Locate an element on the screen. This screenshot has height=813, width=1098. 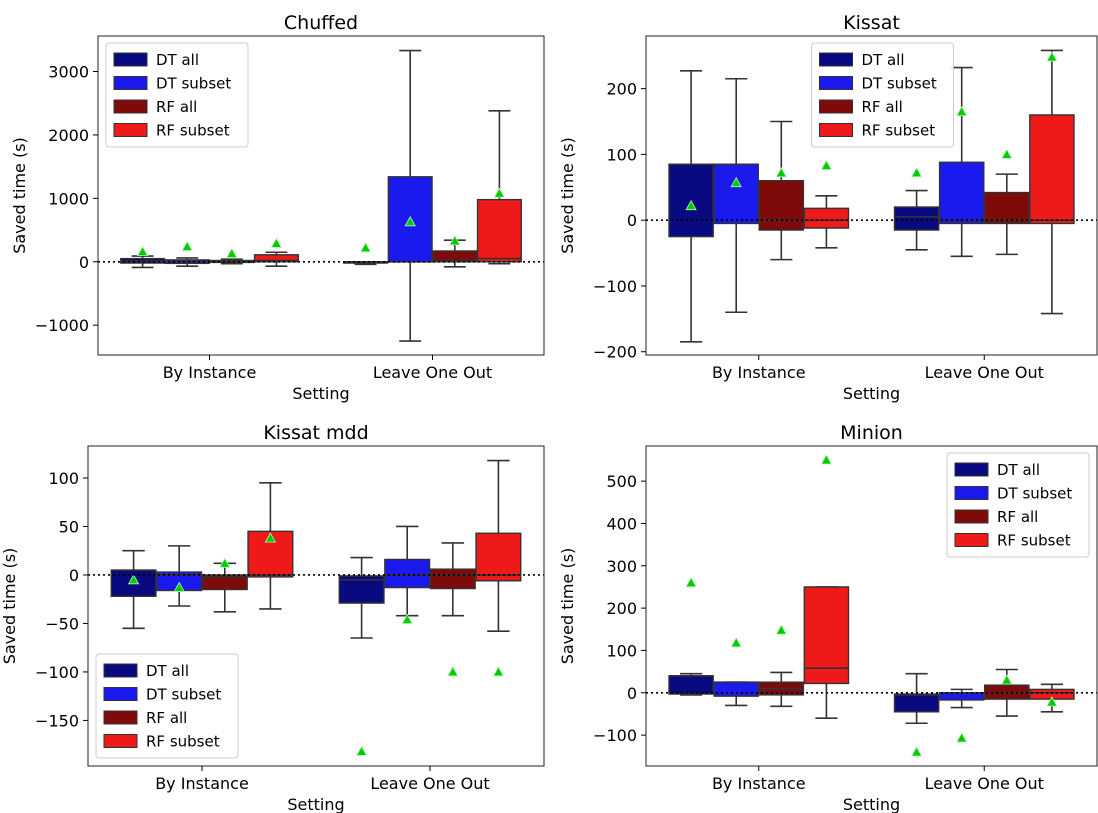
chart-title: Minion is located at coordinates (871, 433).